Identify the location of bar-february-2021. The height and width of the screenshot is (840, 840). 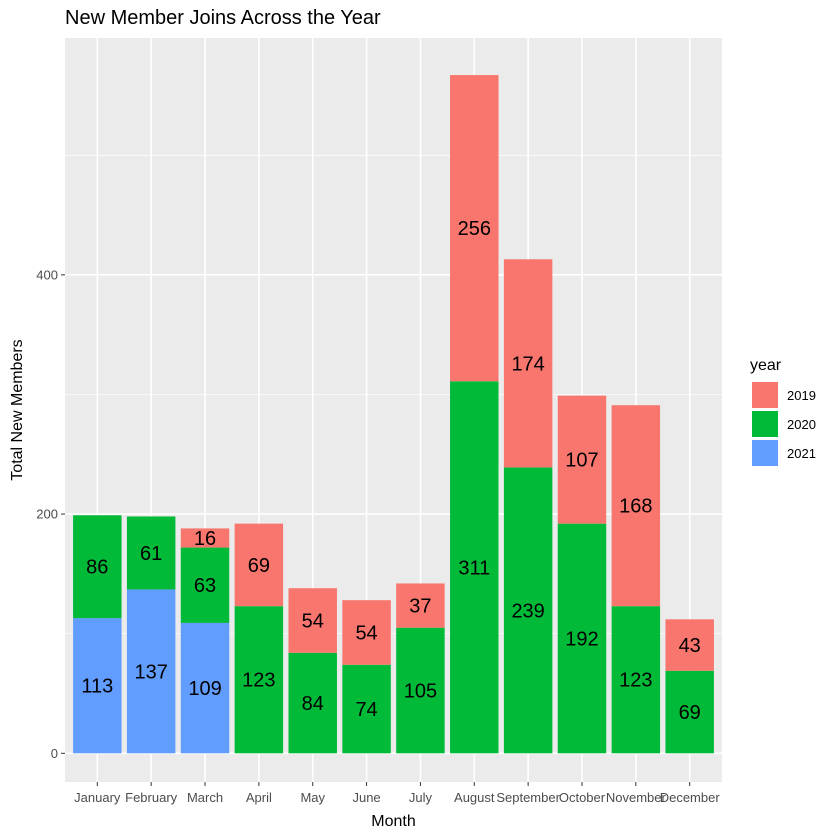
(151, 671).